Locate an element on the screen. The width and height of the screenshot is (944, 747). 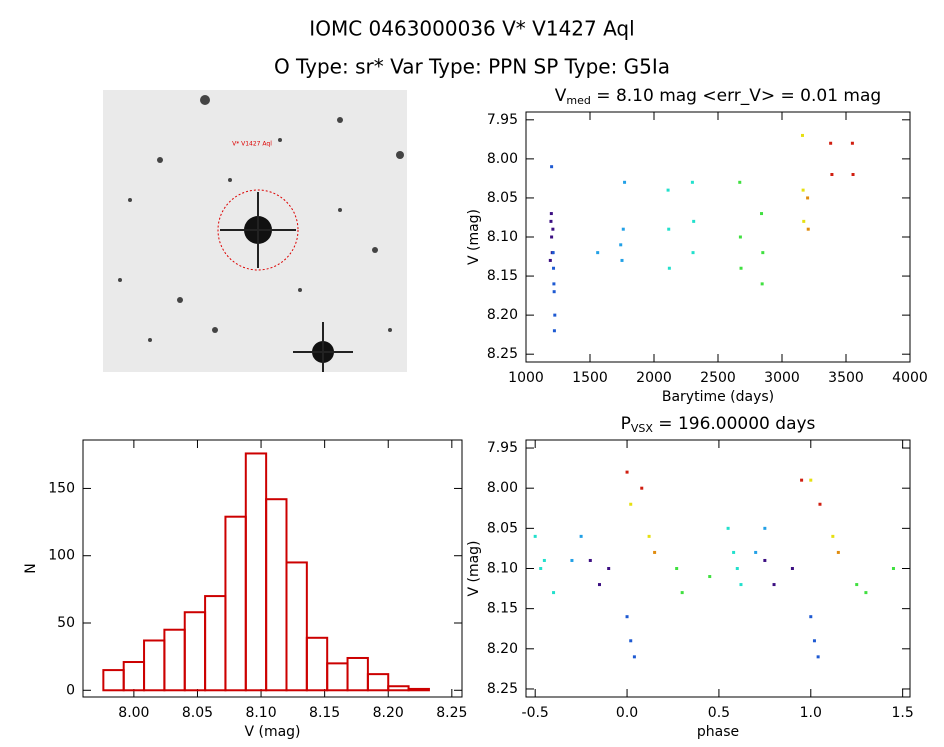
page-title: IOMC 0463000036 V* V1427 Aql is located at coordinates (471, 29).